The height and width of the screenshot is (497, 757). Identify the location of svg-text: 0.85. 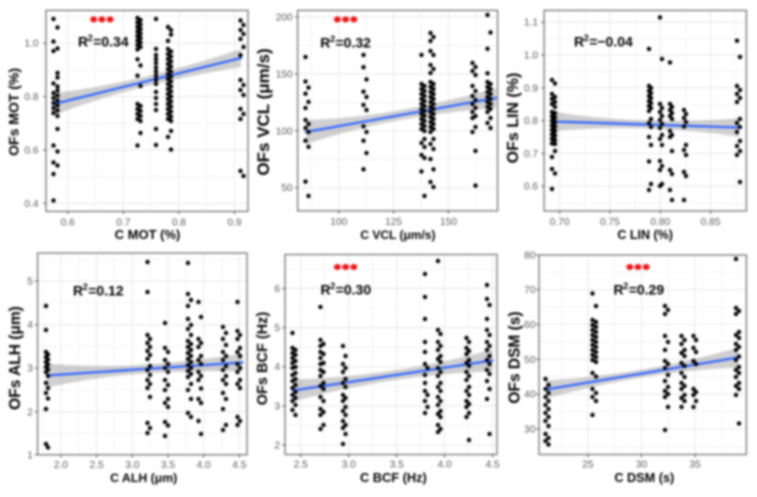
(711, 222).